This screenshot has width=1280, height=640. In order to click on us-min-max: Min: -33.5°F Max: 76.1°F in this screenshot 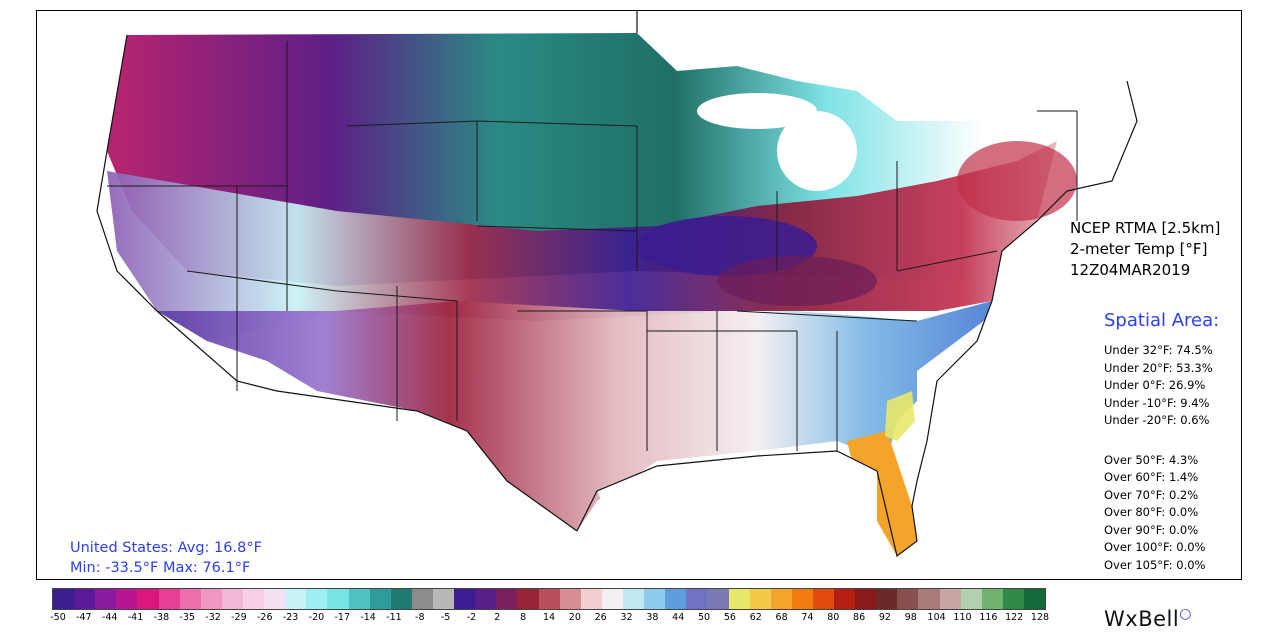, I will do `click(160, 568)`.